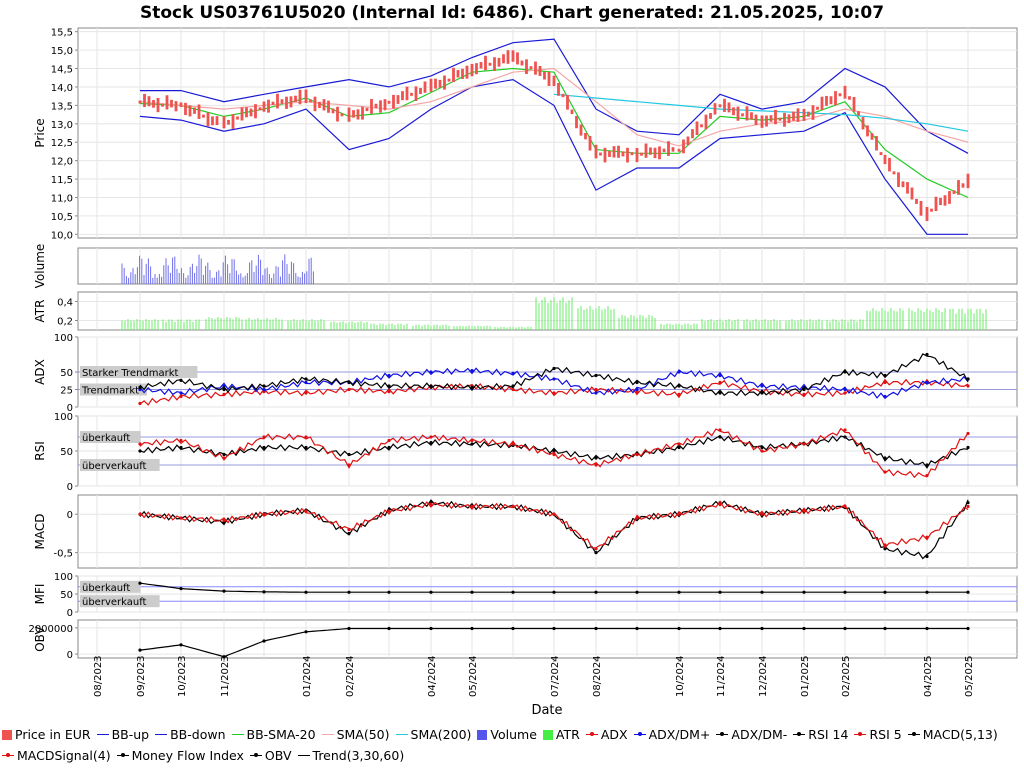 The height and width of the screenshot is (768, 1024). What do you see at coordinates (70, 515) in the screenshot?
I see `macd-tick-label: 0` at bounding box center [70, 515].